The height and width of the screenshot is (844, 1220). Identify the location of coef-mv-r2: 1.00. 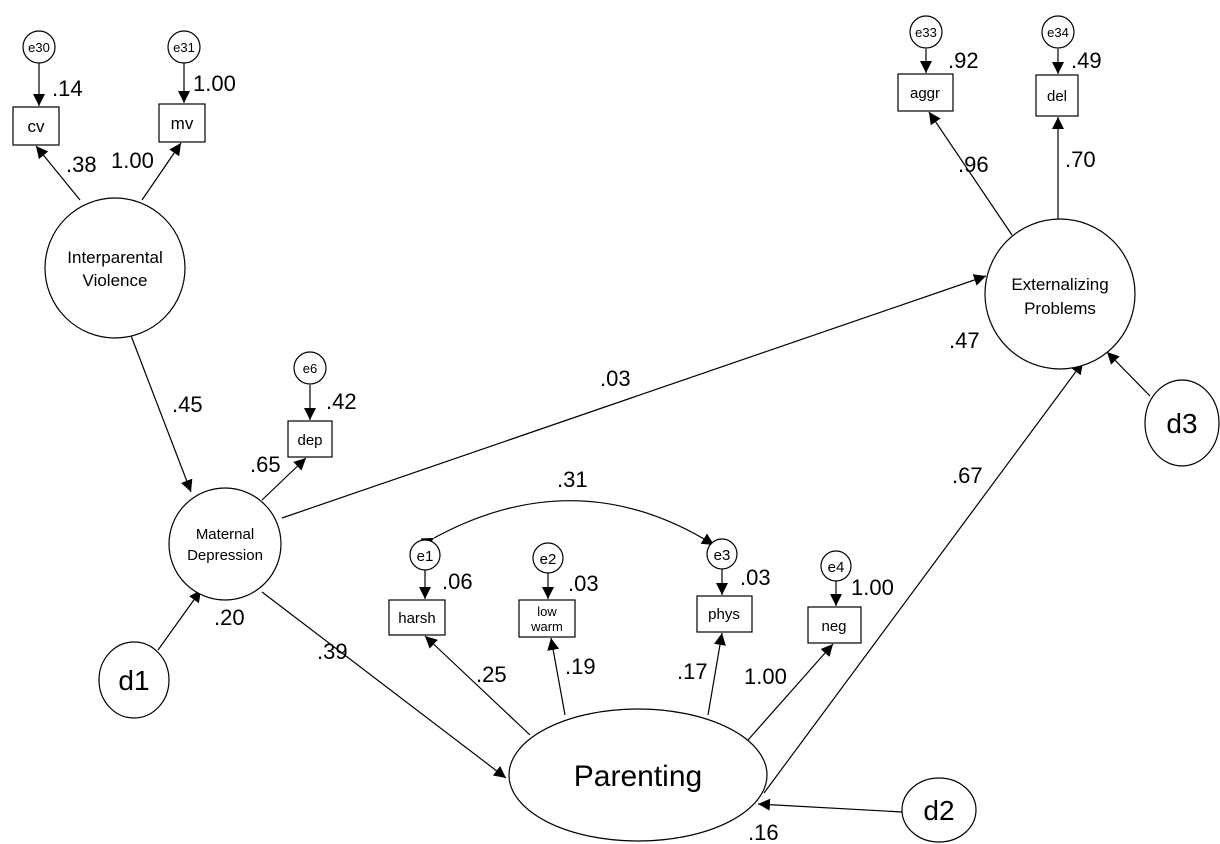
(214, 83).